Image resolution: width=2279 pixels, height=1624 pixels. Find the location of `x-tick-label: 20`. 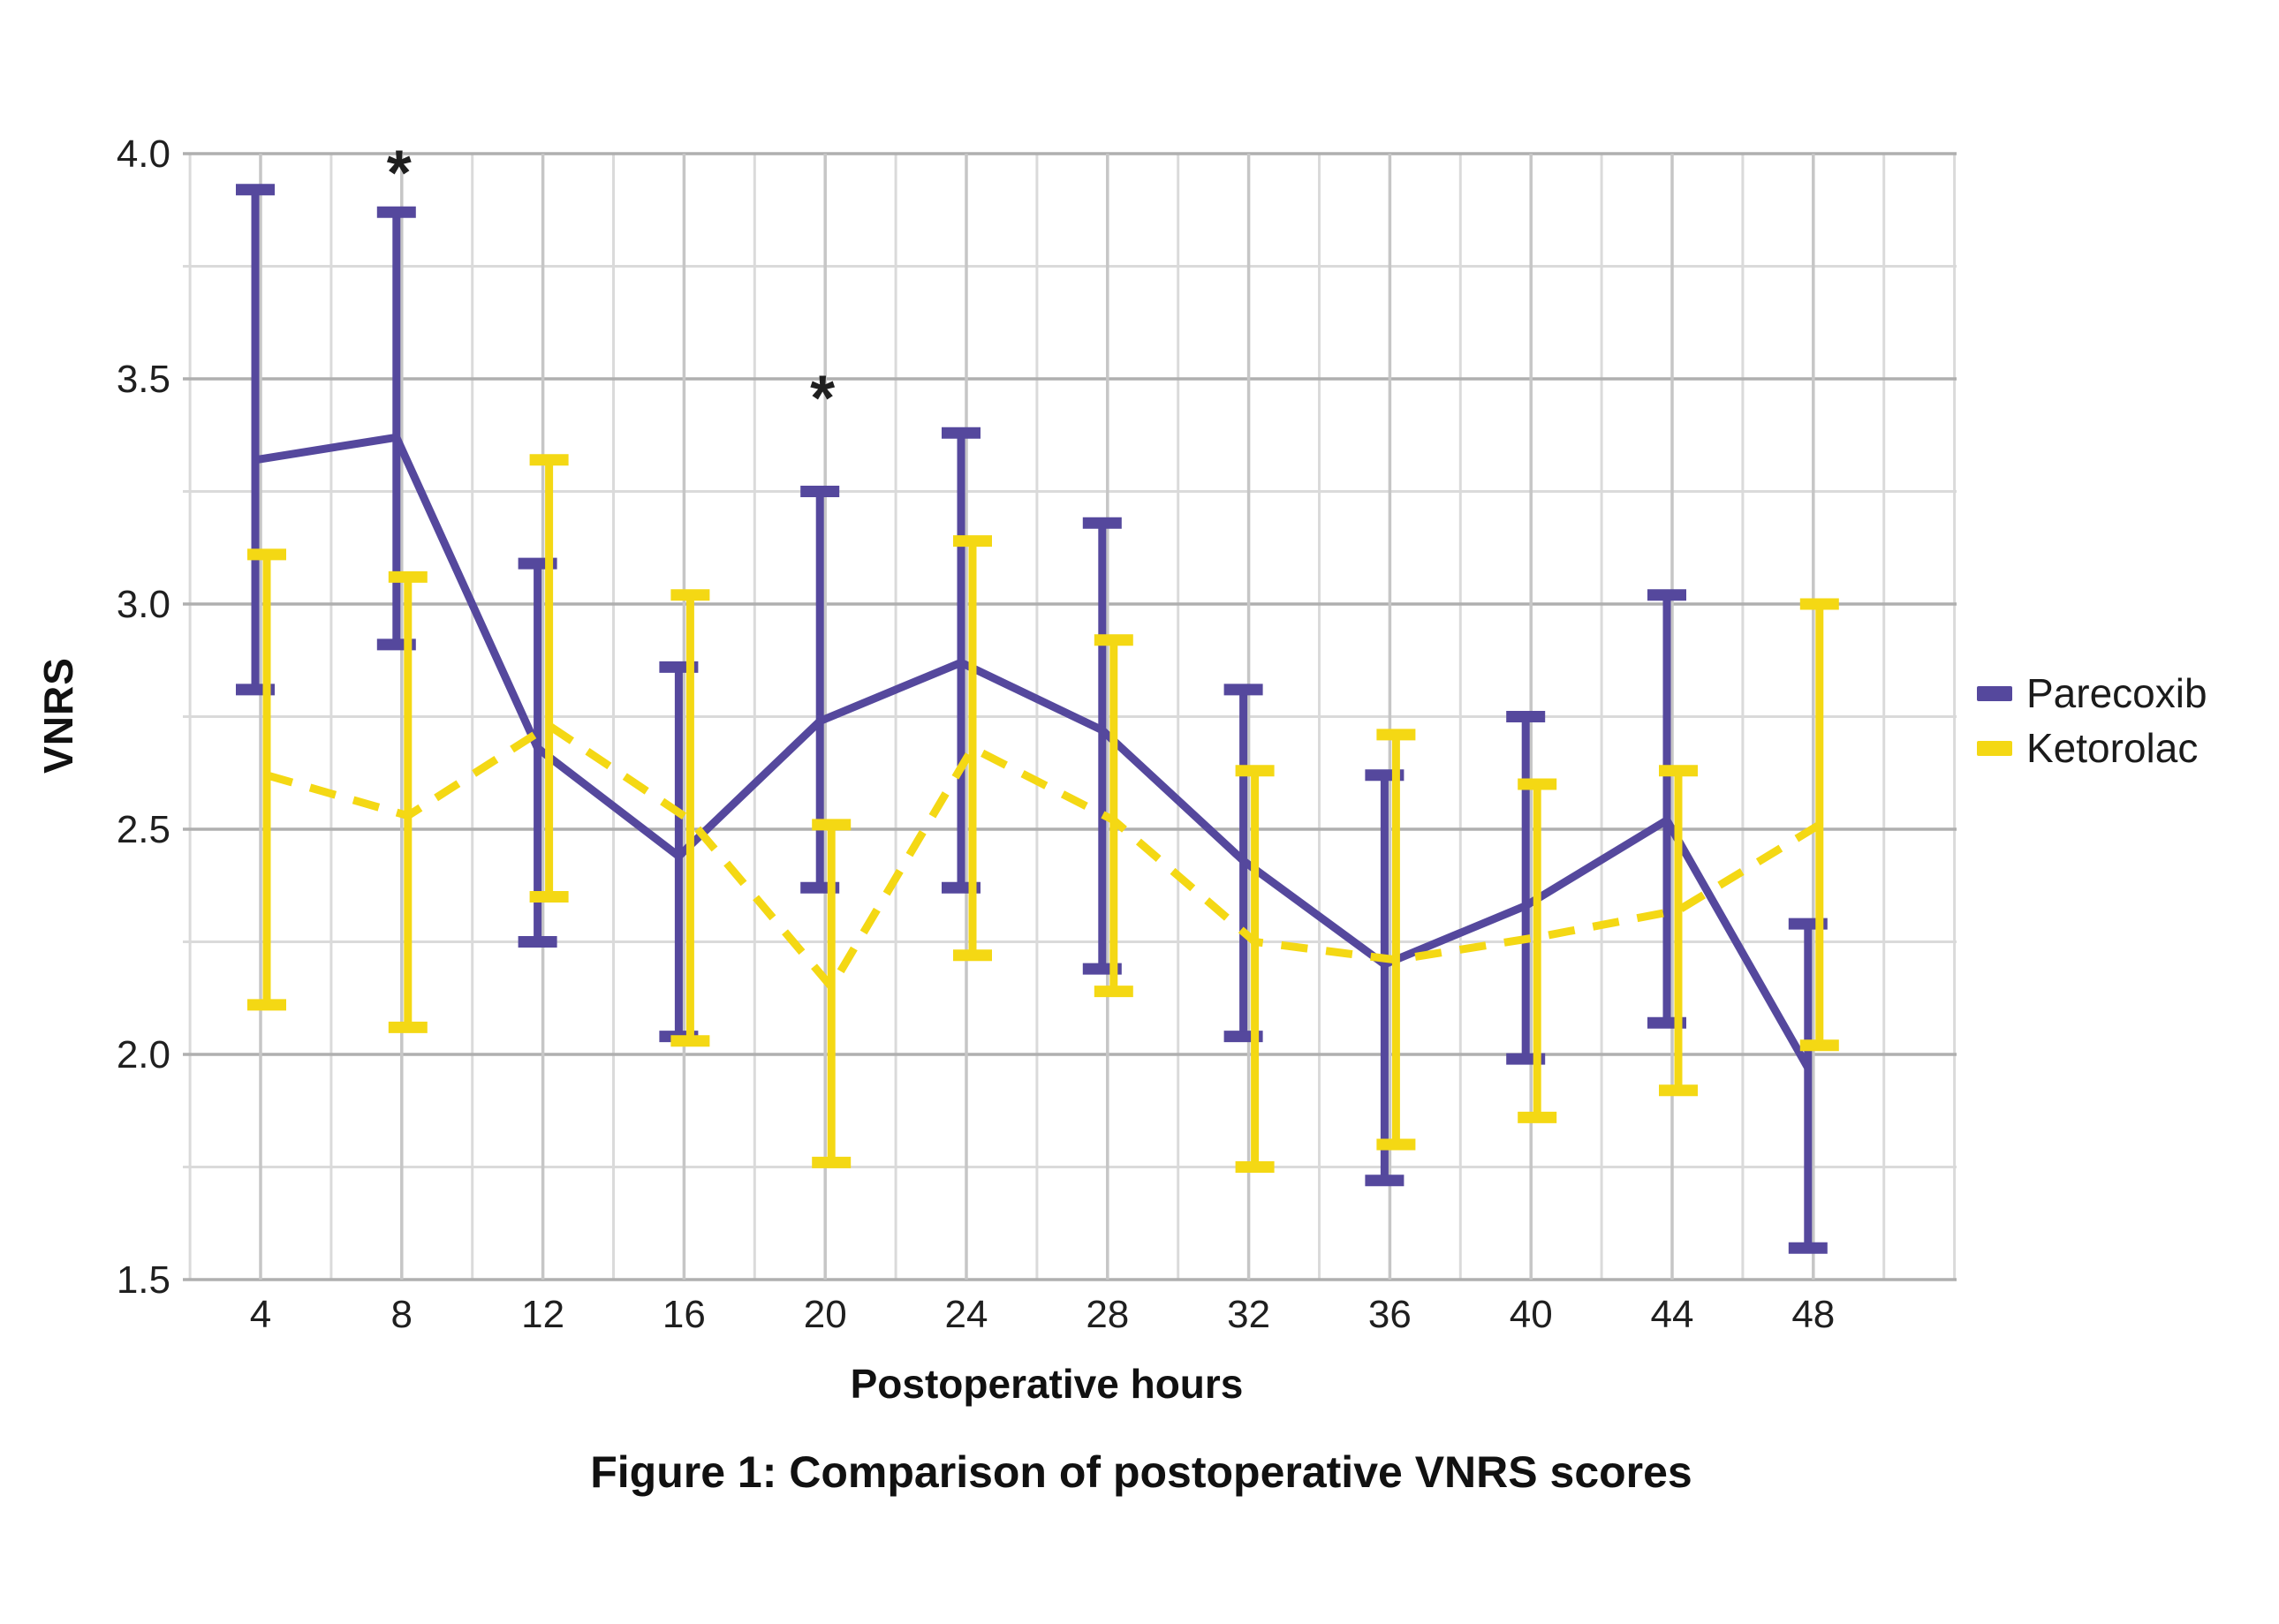

x-tick-label: 20 is located at coordinates (825, 1314).